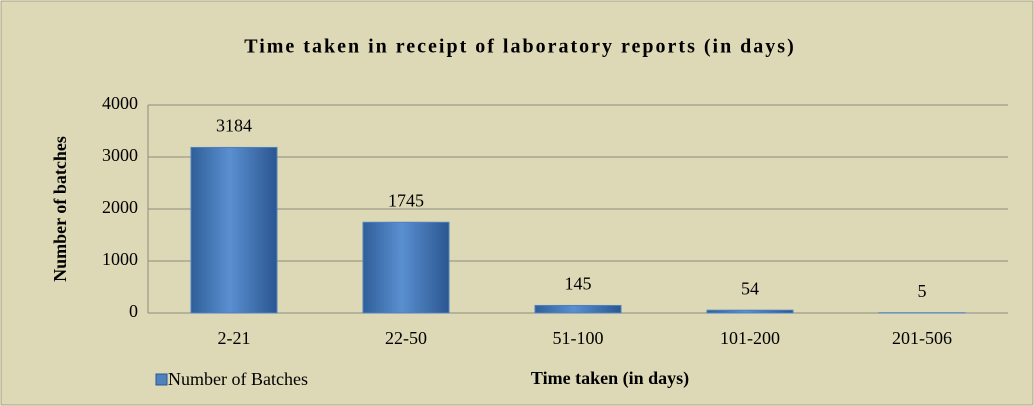 This screenshot has width=1034, height=406. What do you see at coordinates (238, 379) in the screenshot?
I see `legend-label: Number of Batches` at bounding box center [238, 379].